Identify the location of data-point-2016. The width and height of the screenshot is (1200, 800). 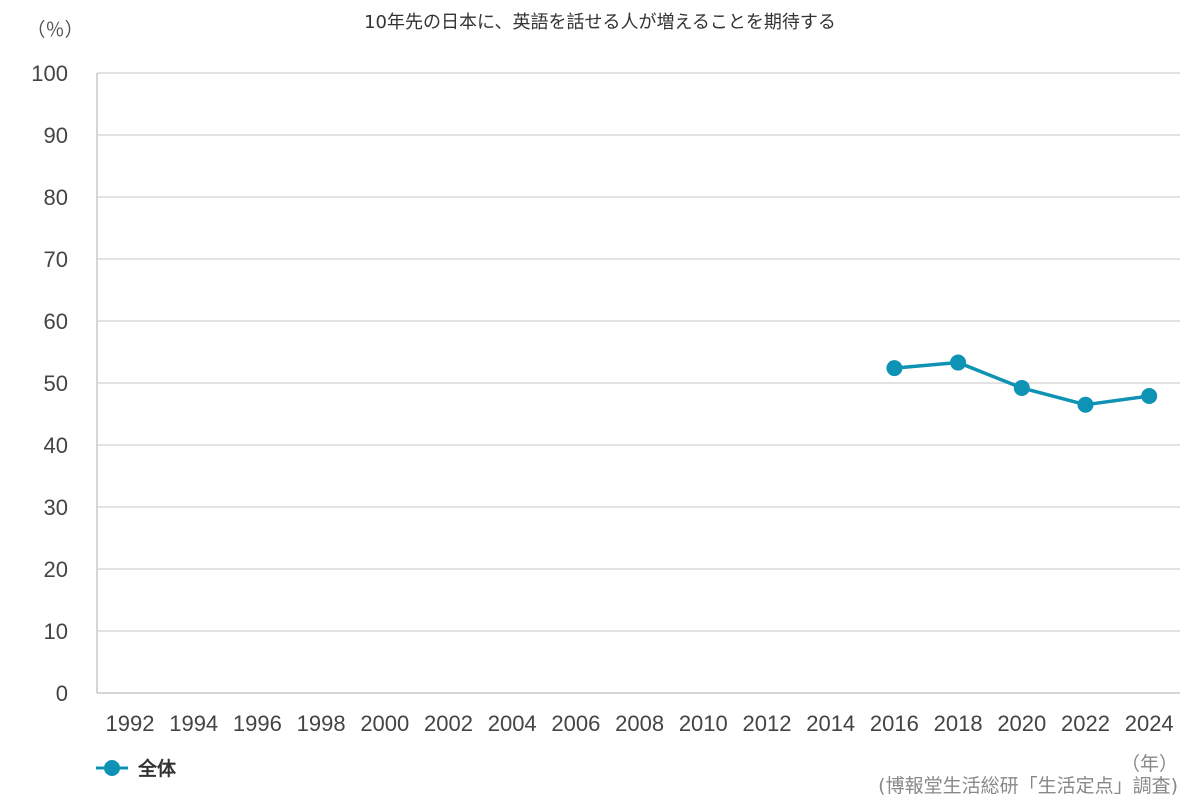
(894, 368).